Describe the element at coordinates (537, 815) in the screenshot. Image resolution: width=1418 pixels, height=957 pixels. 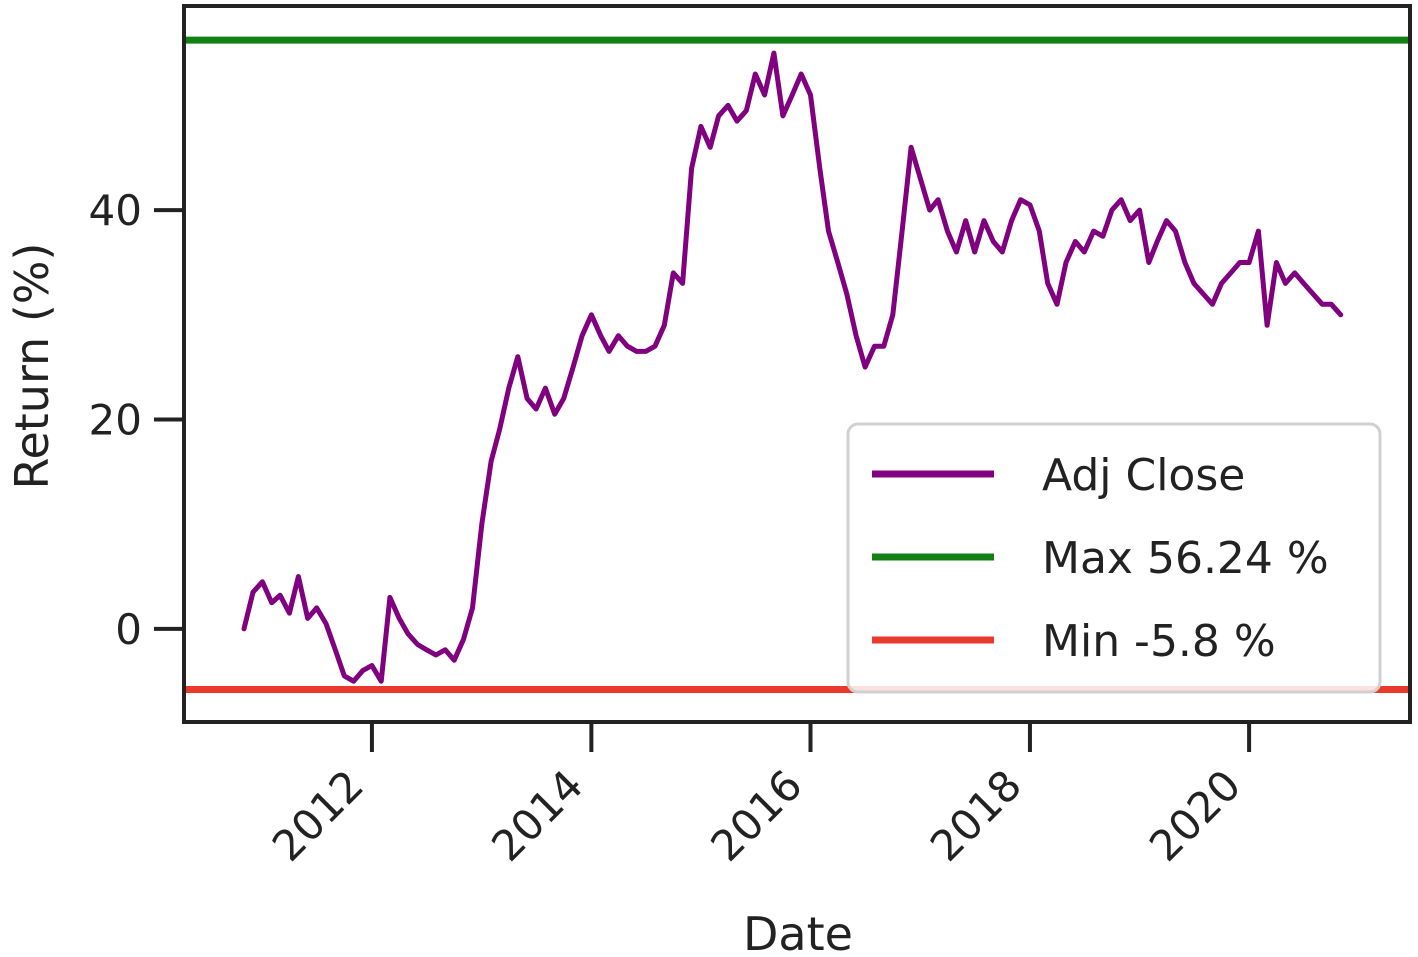
I see `x-tick-label: 2014` at that location.